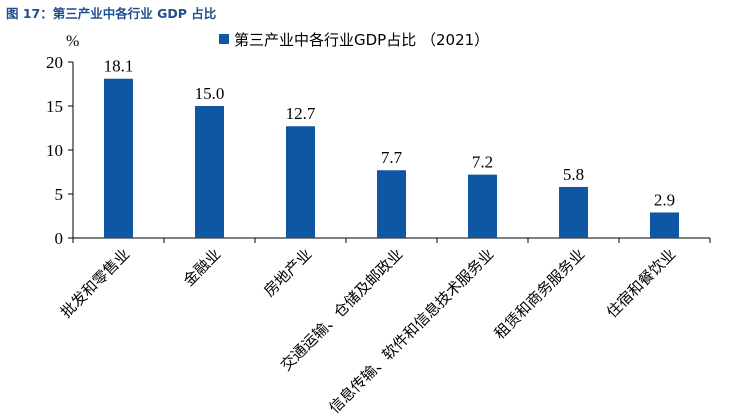  What do you see at coordinates (59, 238) in the screenshot?
I see `y-tick-label: 0` at bounding box center [59, 238].